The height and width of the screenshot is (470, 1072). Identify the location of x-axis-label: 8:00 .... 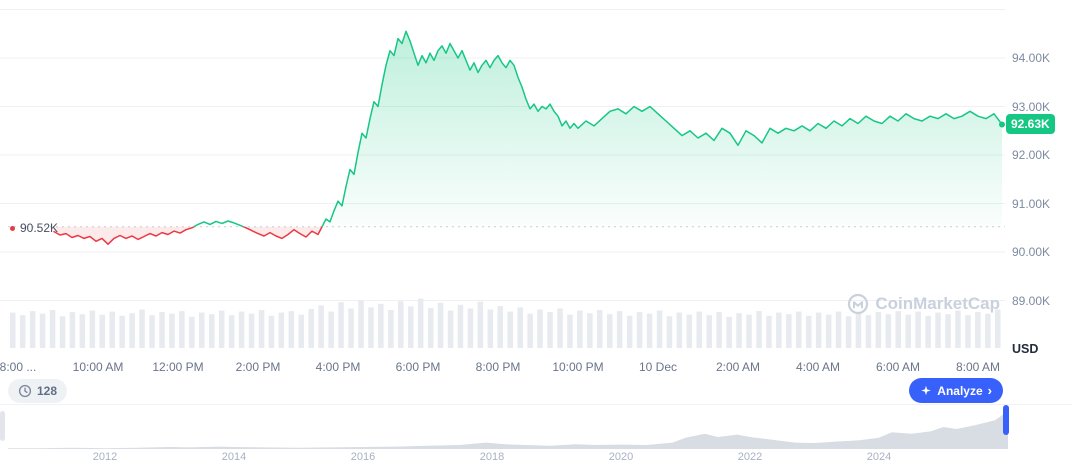
(18, 367).